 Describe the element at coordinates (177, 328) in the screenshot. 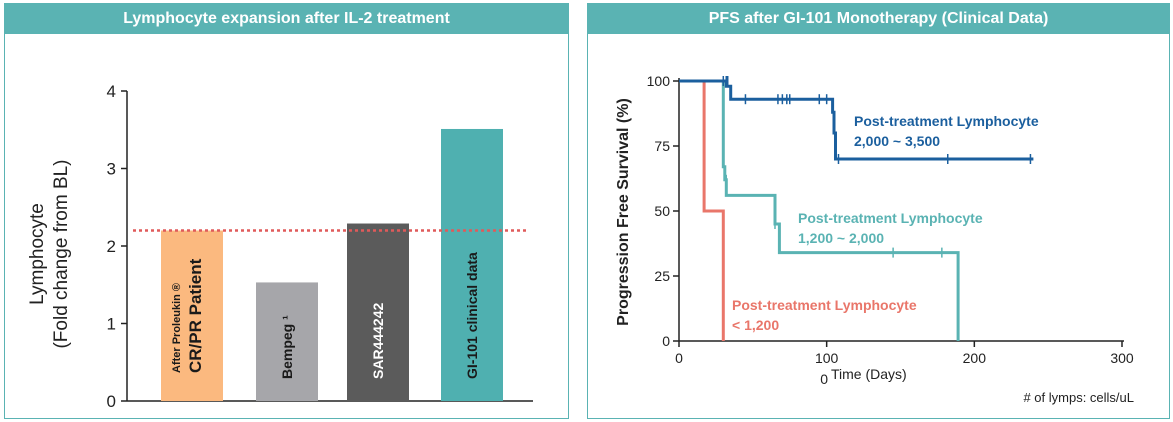

I see `bar-label-small: After Proleukin ®` at that location.